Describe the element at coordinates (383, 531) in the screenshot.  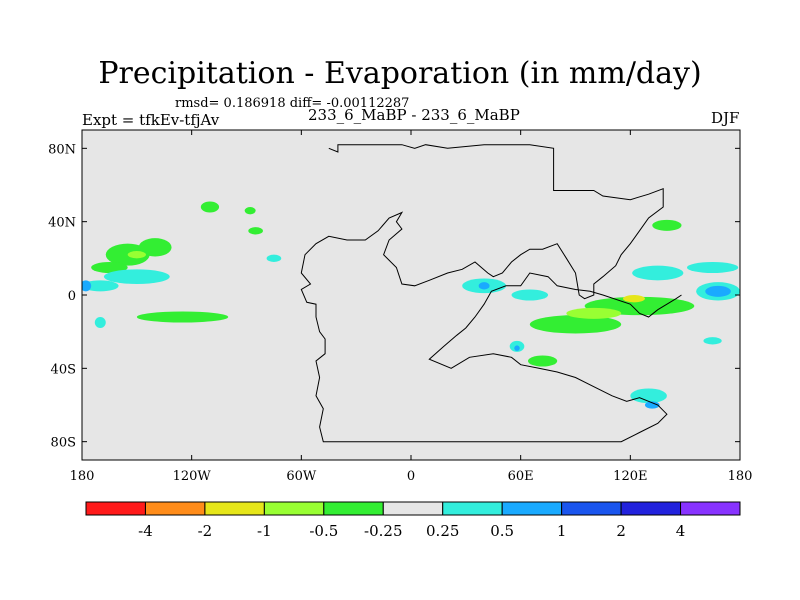
I see `colorbar-label-4: -0.25` at that location.